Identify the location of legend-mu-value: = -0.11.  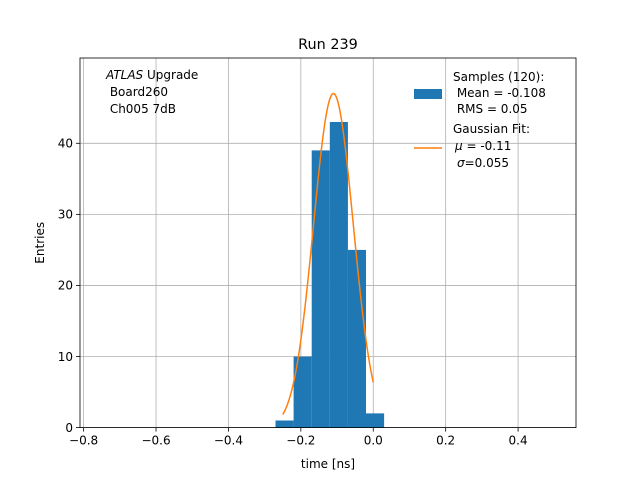
(487, 146).